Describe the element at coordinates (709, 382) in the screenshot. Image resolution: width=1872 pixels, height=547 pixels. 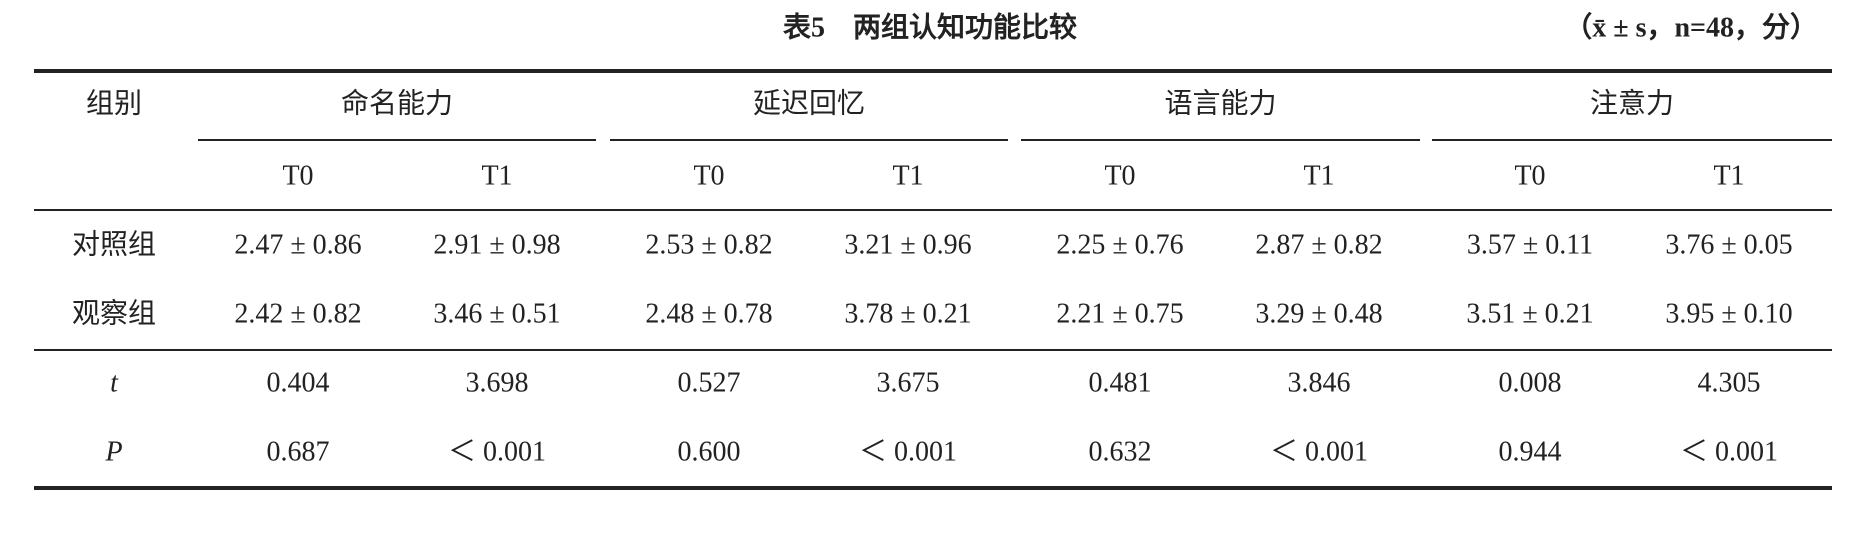
I see `cell: 0.527` at that location.